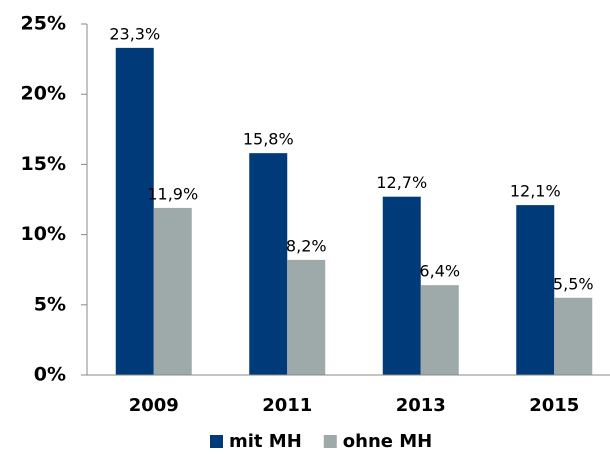  What do you see at coordinates (43, 164) in the screenshot?
I see `y-tick-label: 15%` at bounding box center [43, 164].